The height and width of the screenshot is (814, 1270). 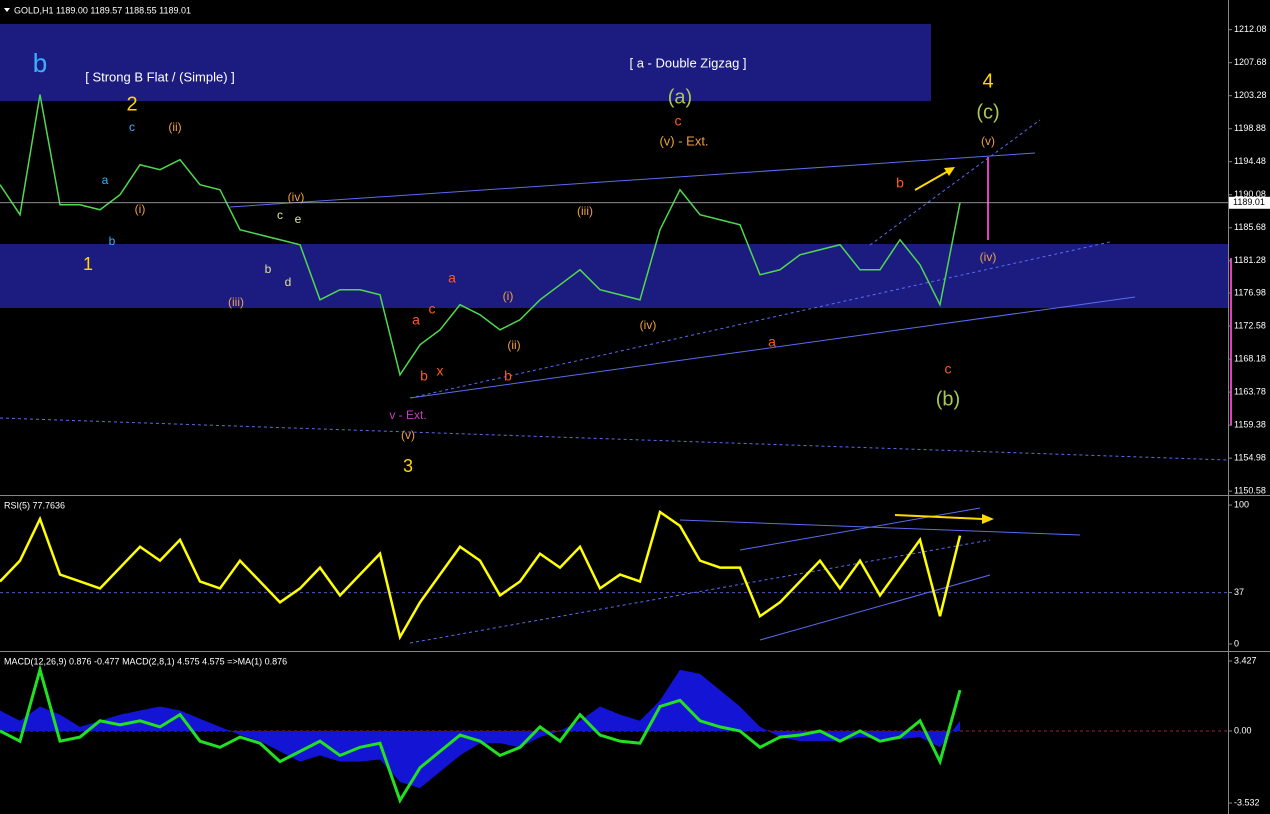 I want to click on wave-label: (v) - Ext., so click(x=683, y=140).